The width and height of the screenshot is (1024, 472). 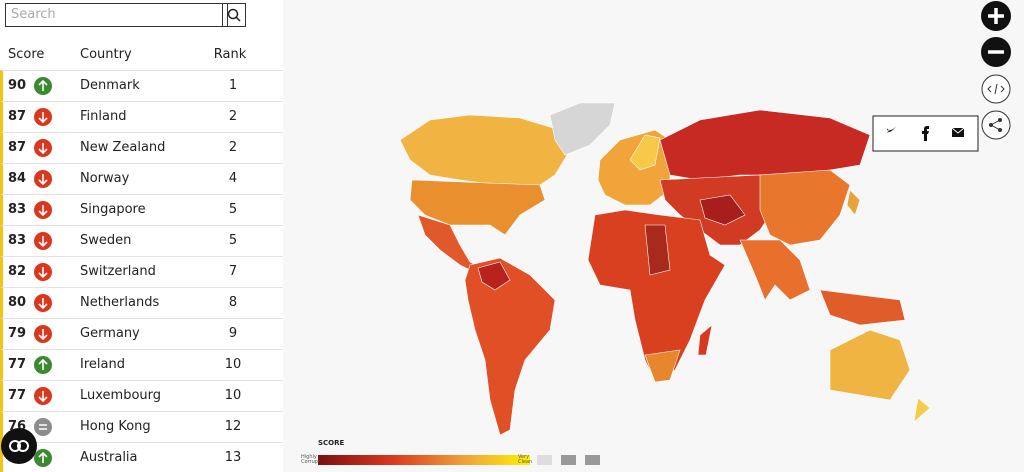 What do you see at coordinates (141, 116) in the screenshot?
I see `table-row: 87 Finland 2` at bounding box center [141, 116].